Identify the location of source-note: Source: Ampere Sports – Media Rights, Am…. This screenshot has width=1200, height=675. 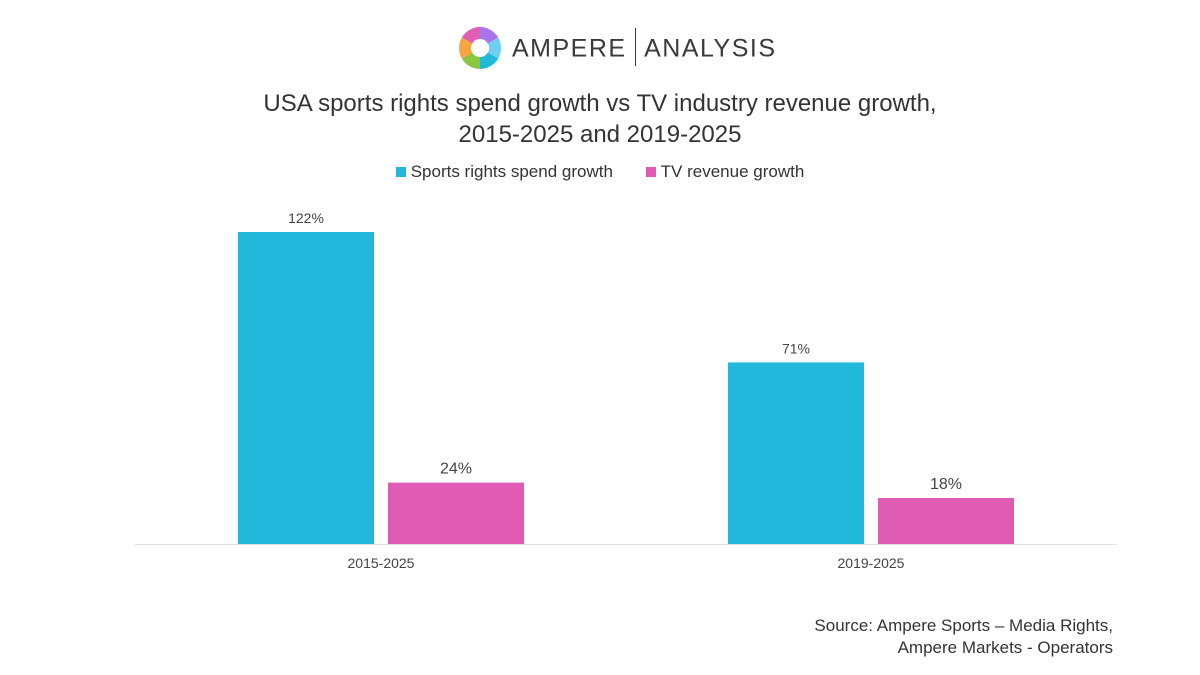
(963, 637).